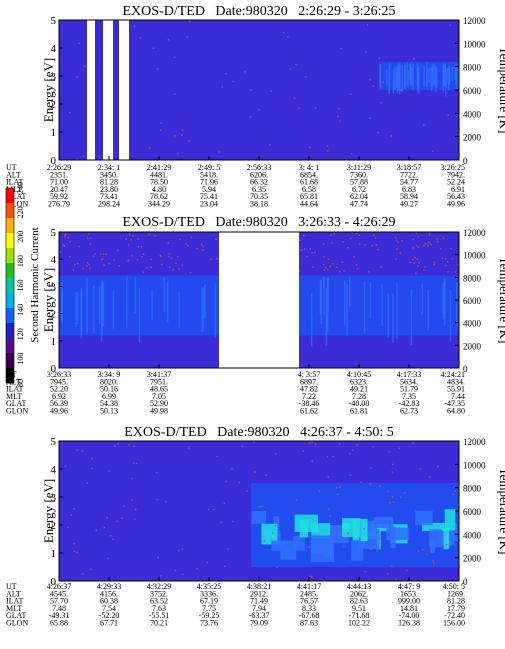 The height and width of the screenshot is (649, 505). I want to click on ut-cell: 3450., so click(109, 174).